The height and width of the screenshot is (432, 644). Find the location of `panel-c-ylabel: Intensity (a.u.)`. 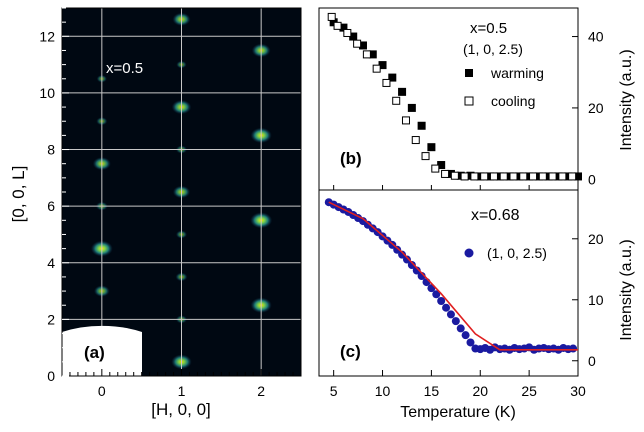

panel-c-ylabel: Intensity (a.u.) is located at coordinates (626, 289).